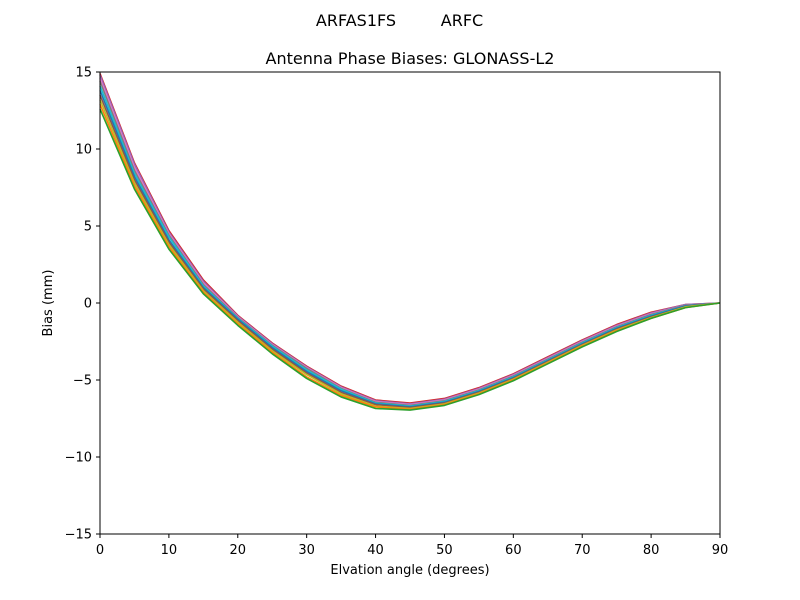 This screenshot has width=800, height=600. I want to click on x-tick-label: 10, so click(169, 550).